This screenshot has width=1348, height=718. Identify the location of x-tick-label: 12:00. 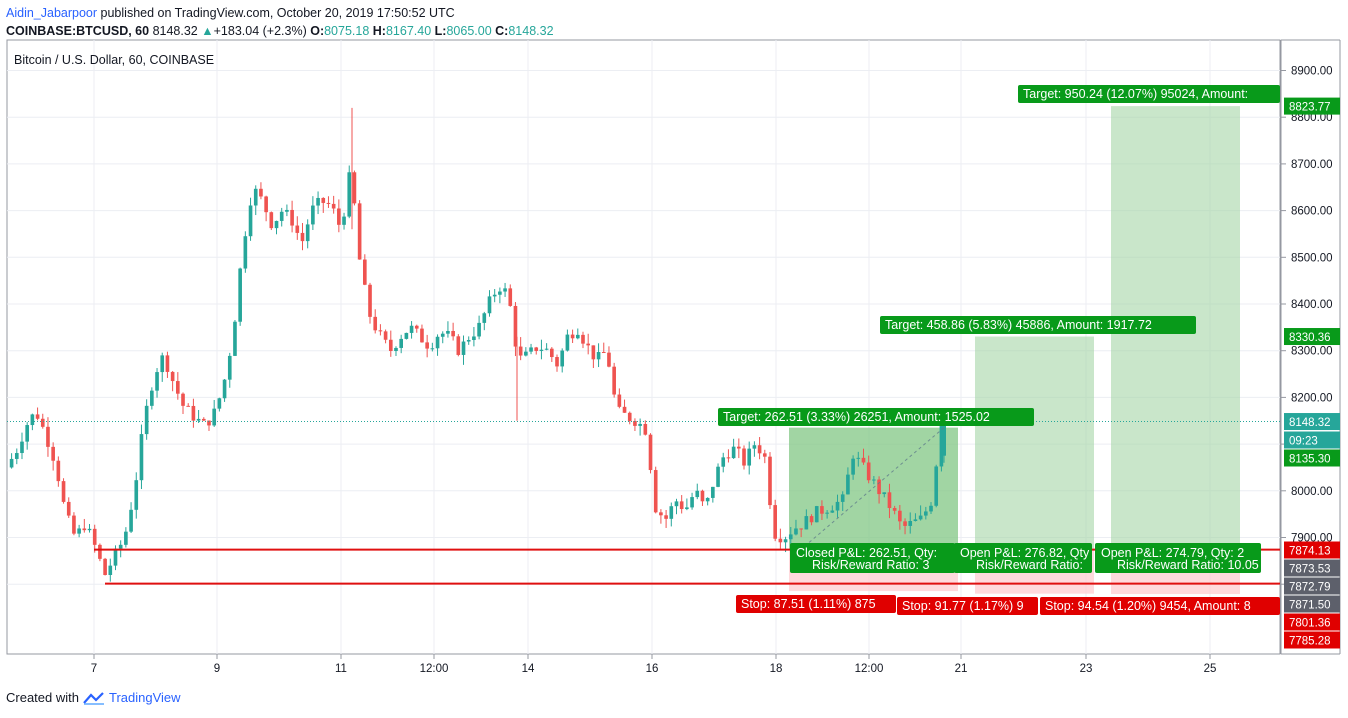
(434, 669).